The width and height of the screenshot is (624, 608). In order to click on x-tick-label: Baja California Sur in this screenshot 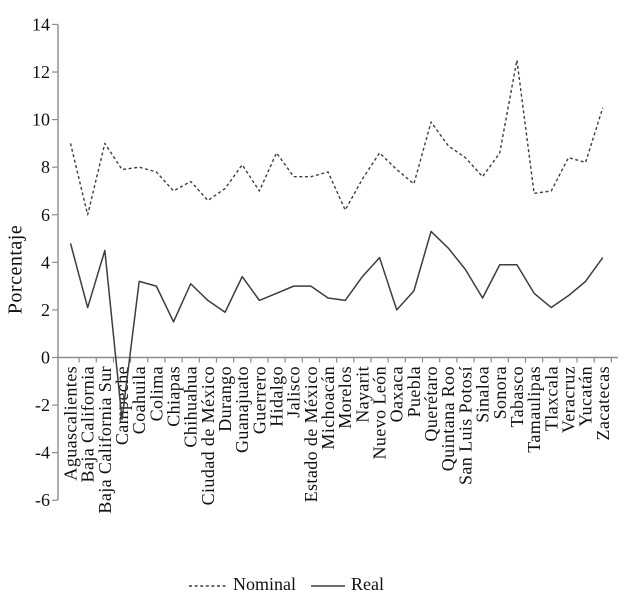, I will do `click(105, 440)`.